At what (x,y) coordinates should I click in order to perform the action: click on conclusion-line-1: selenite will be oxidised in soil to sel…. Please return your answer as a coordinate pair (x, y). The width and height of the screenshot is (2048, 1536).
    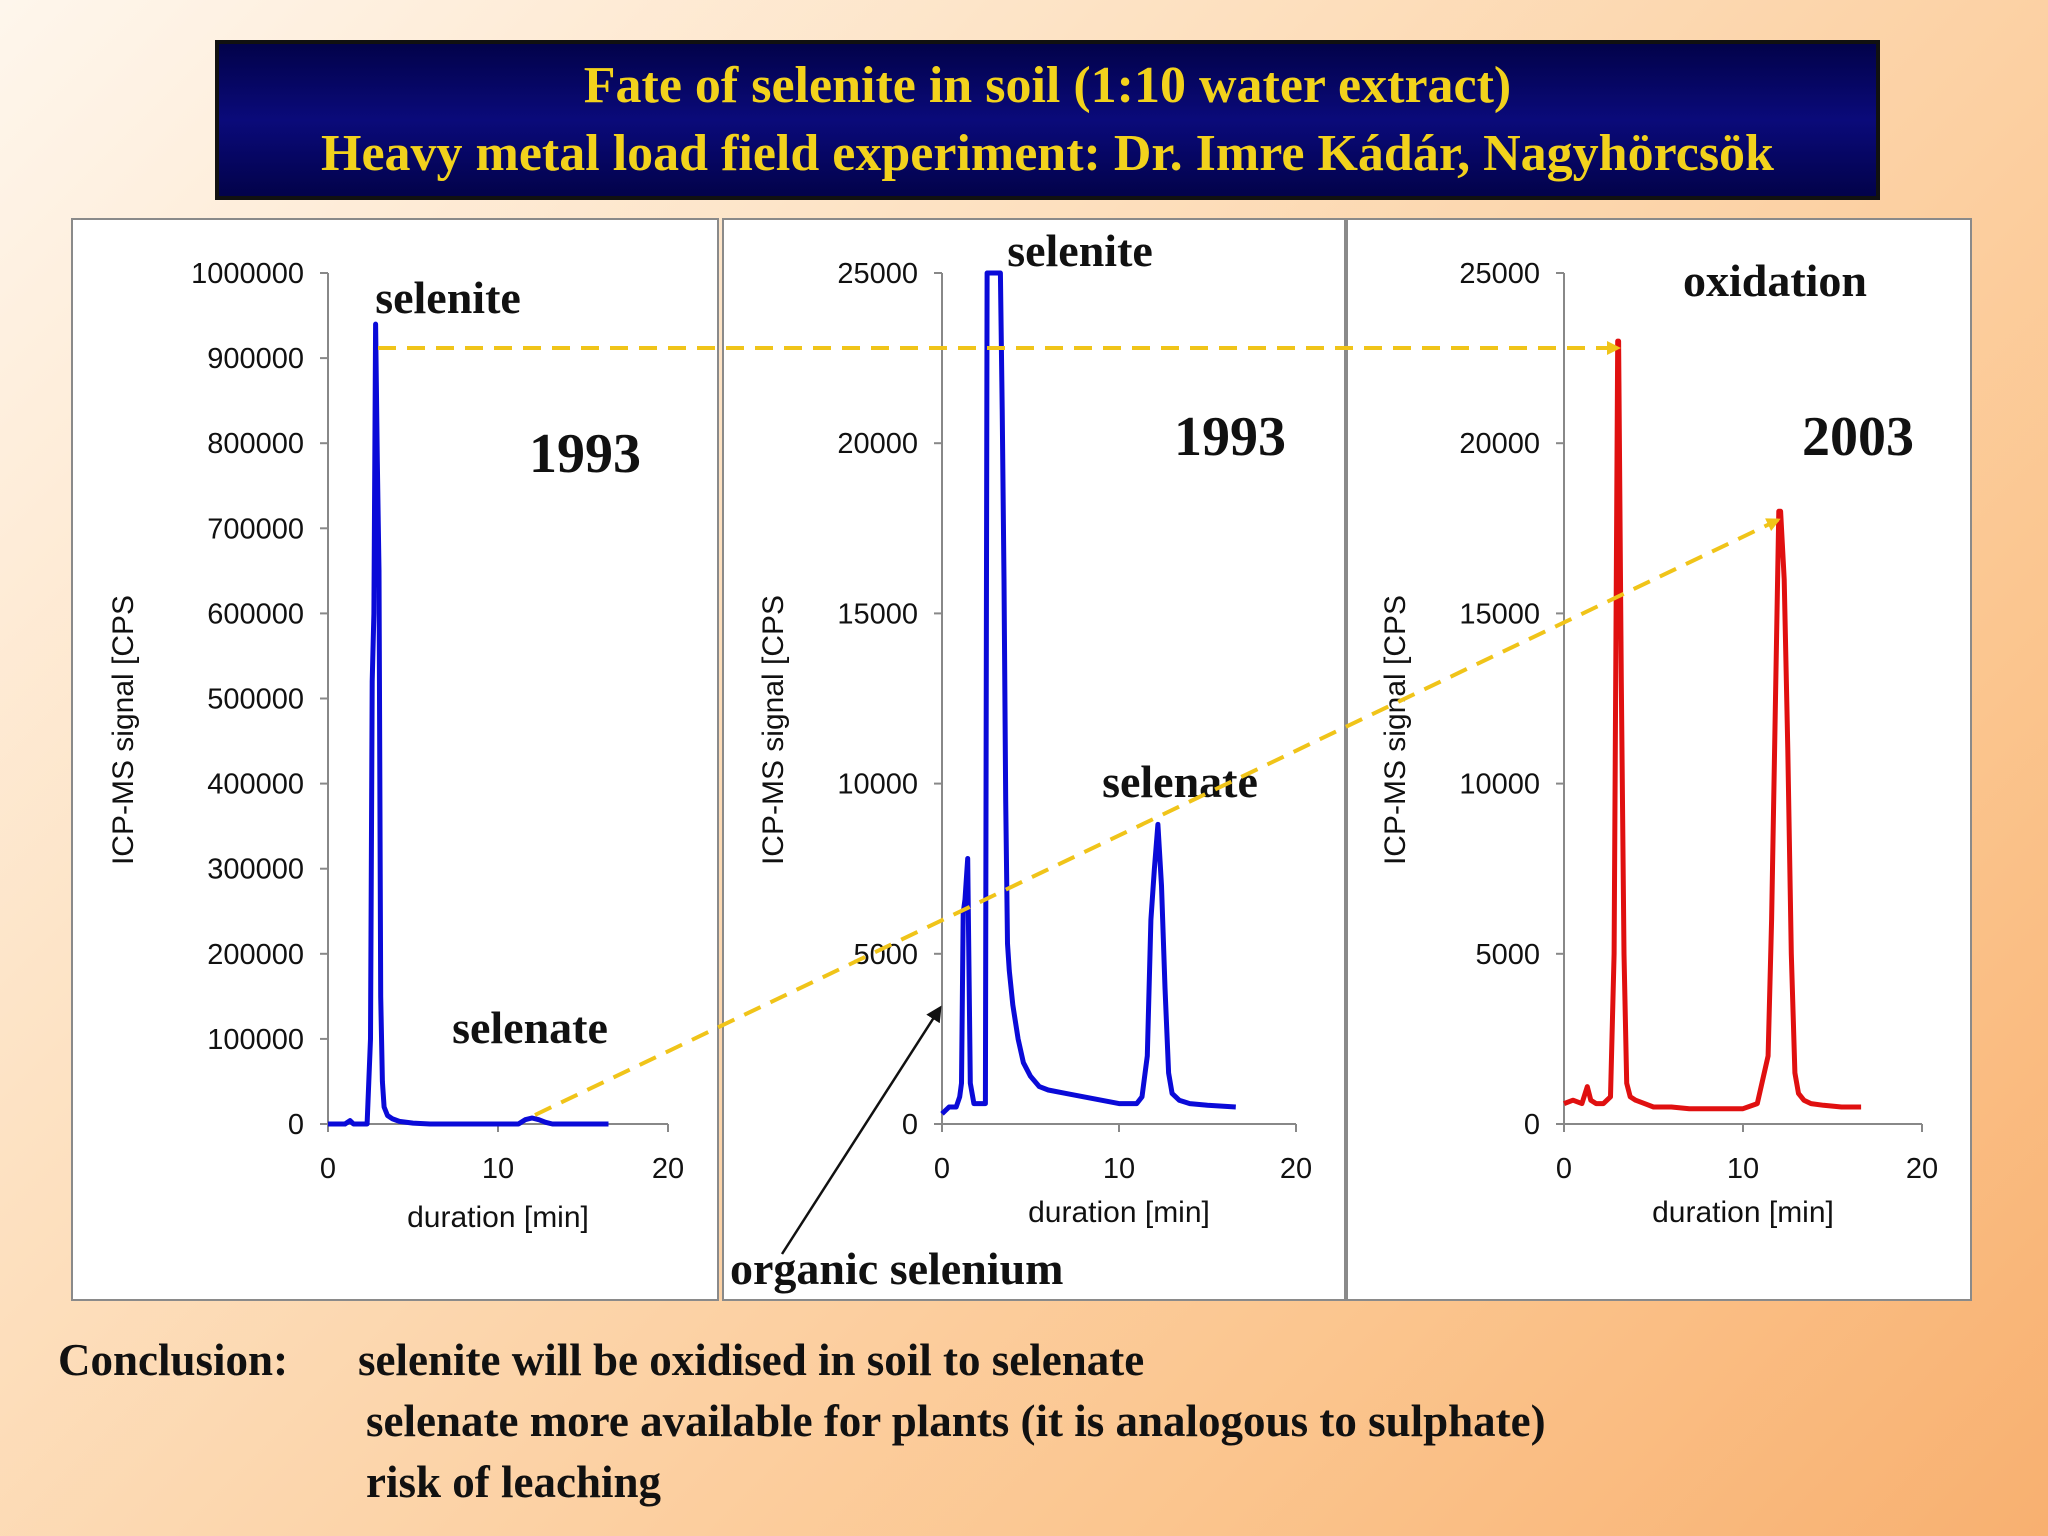
    Looking at the image, I should click on (751, 1360).